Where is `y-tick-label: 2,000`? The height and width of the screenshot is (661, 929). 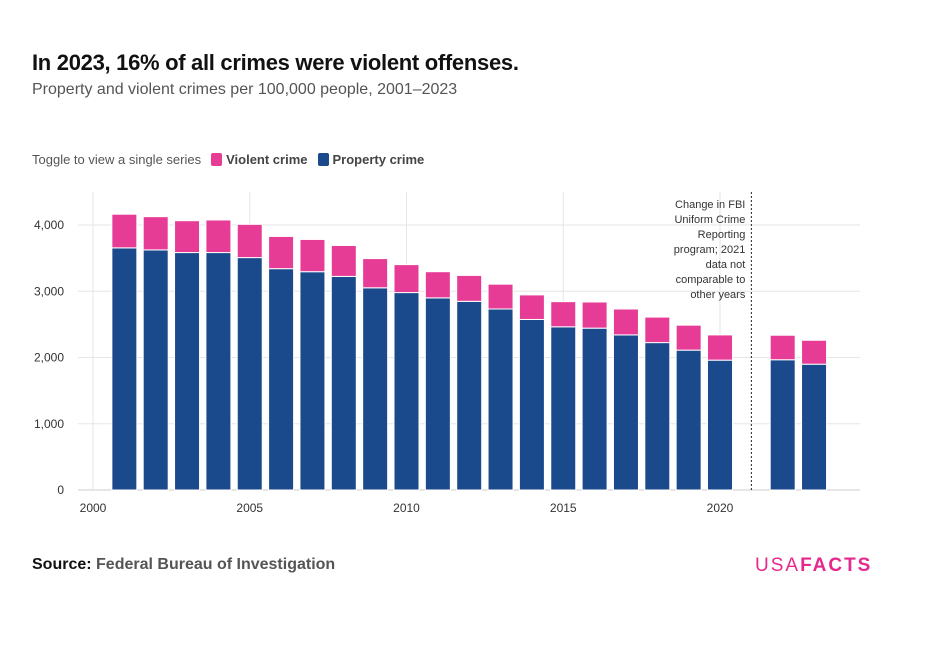 y-tick-label: 2,000 is located at coordinates (49, 358).